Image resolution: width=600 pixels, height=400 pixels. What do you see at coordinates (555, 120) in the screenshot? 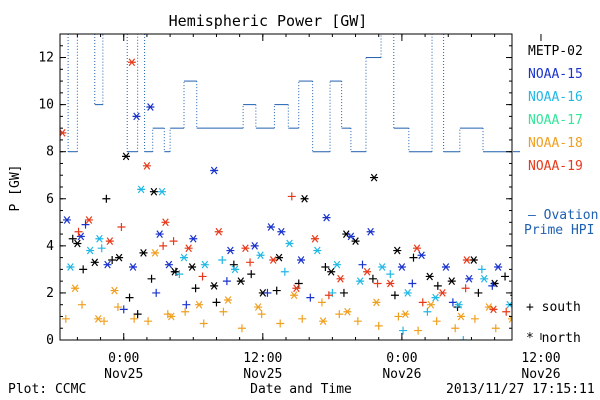
I see `legend-item-noaa-17: NOAA-17` at bounding box center [555, 120].